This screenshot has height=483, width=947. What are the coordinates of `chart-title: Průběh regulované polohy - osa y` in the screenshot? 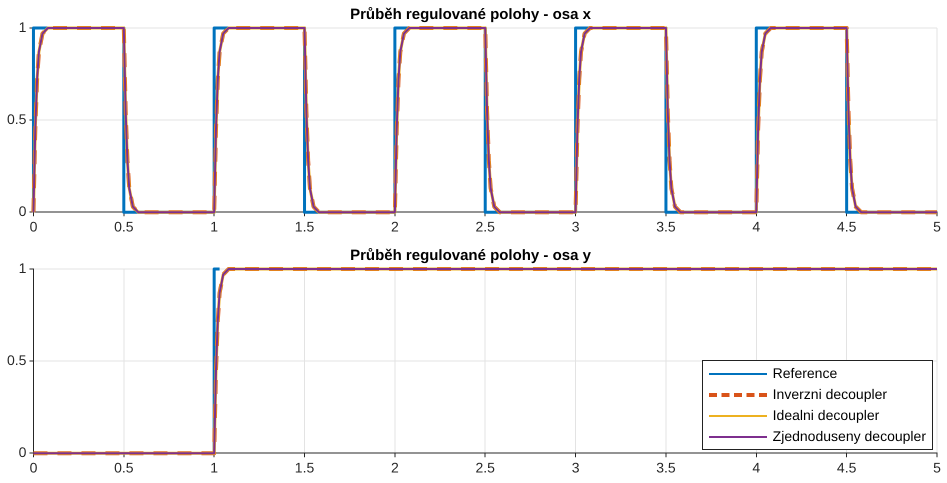 It's located at (471, 255).